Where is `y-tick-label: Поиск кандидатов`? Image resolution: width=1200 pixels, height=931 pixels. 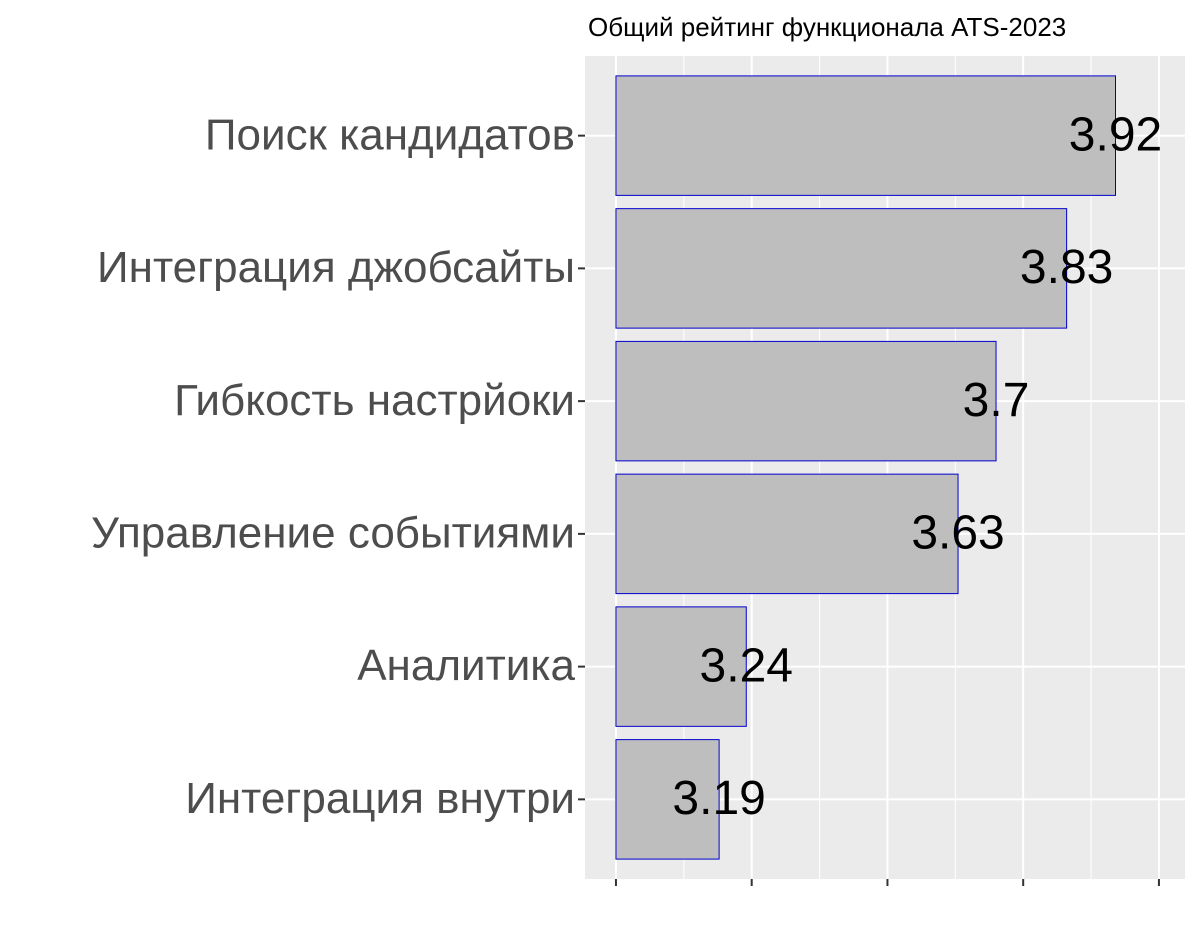
y-tick-label: Поиск кандидатов is located at coordinates (390, 134).